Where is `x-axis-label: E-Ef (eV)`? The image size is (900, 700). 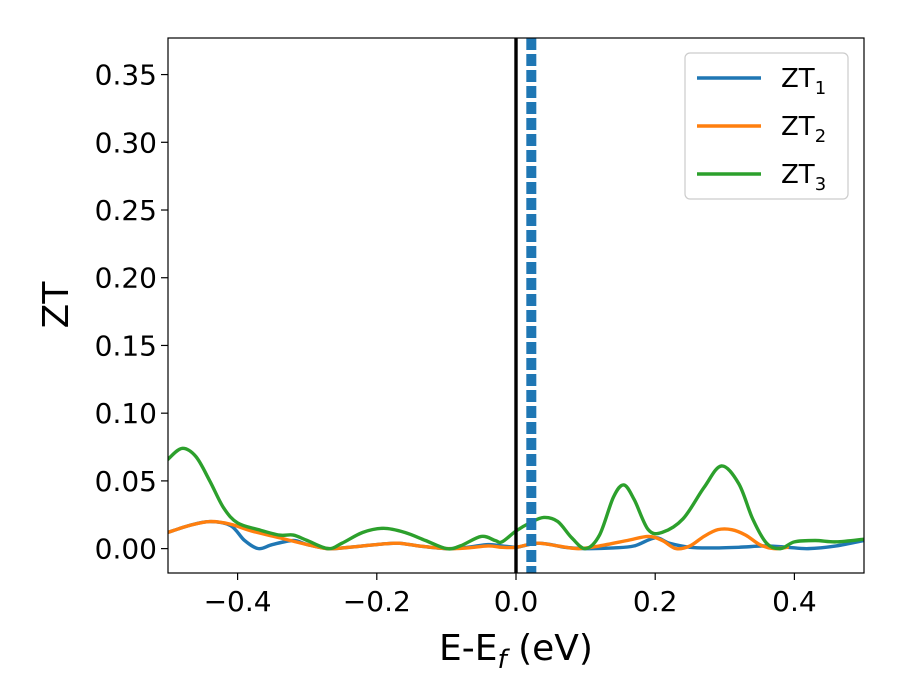
x-axis-label: E-Ef (eV) is located at coordinates (516, 651).